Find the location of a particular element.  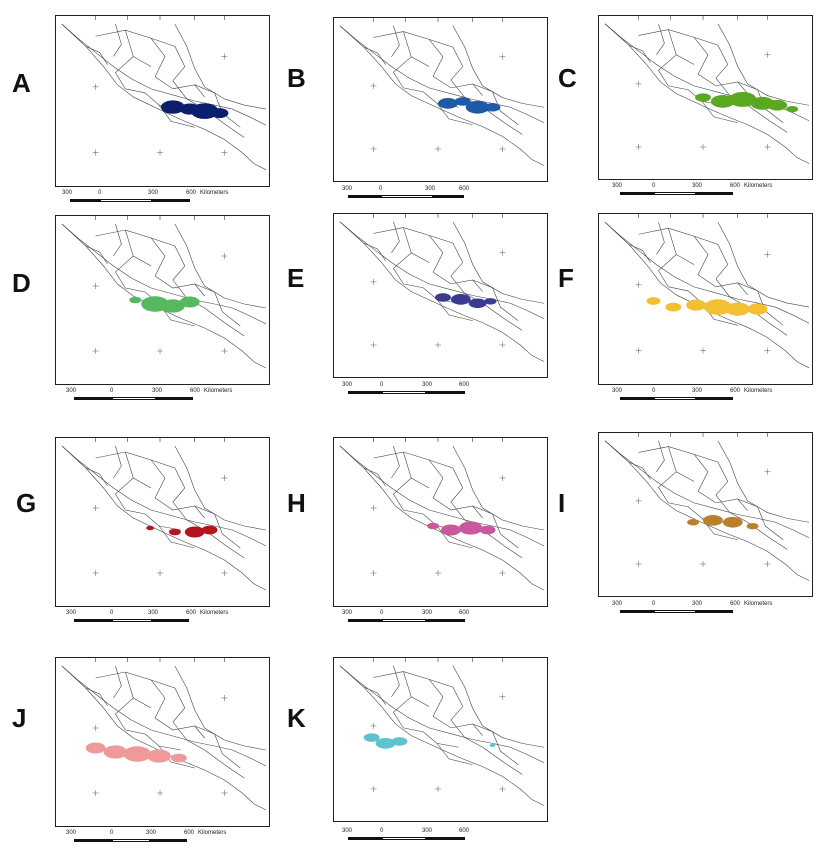

map-panel-i is located at coordinates (705, 514).